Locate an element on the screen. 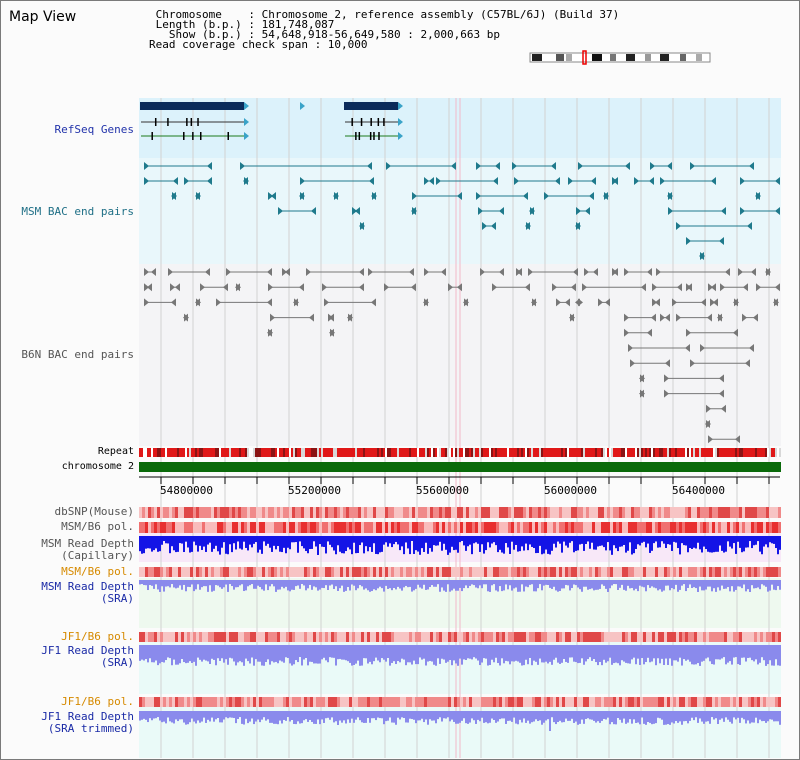 The width and height of the screenshot is (800, 760). track-label-msm-bac: MSM BAC end pairs is located at coordinates (77, 211).